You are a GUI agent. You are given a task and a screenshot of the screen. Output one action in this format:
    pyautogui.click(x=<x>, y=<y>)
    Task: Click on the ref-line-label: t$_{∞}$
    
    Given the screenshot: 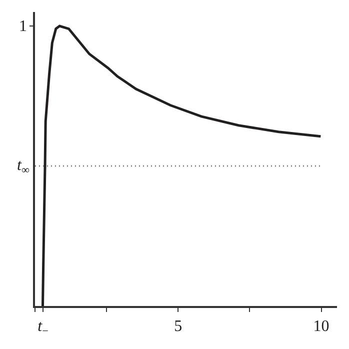 What is the action you would take?
    pyautogui.click(x=23, y=166)
    